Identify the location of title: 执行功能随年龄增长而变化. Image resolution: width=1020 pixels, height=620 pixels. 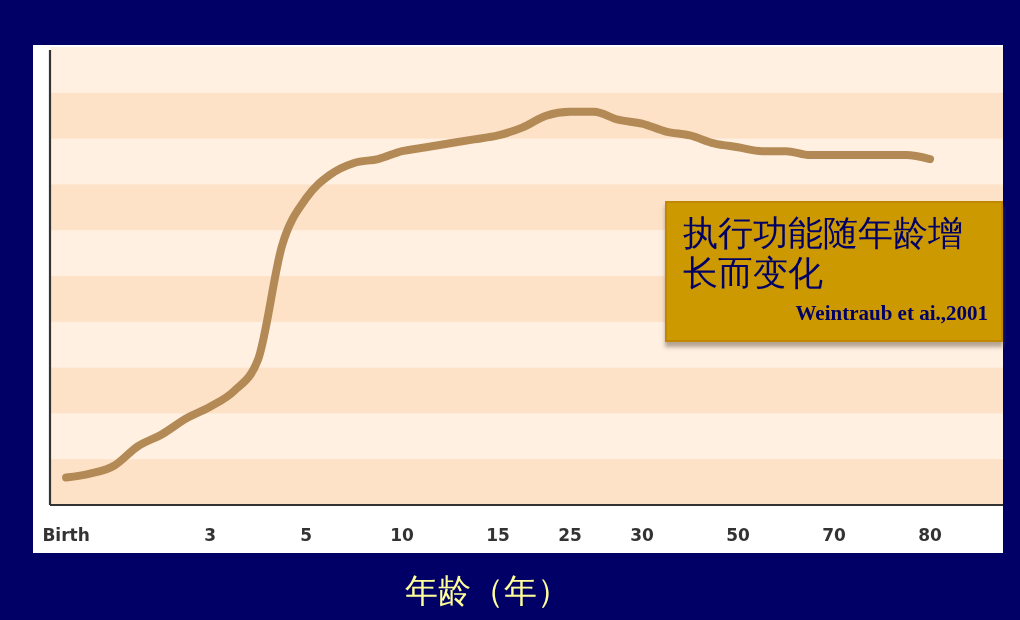
(823, 253).